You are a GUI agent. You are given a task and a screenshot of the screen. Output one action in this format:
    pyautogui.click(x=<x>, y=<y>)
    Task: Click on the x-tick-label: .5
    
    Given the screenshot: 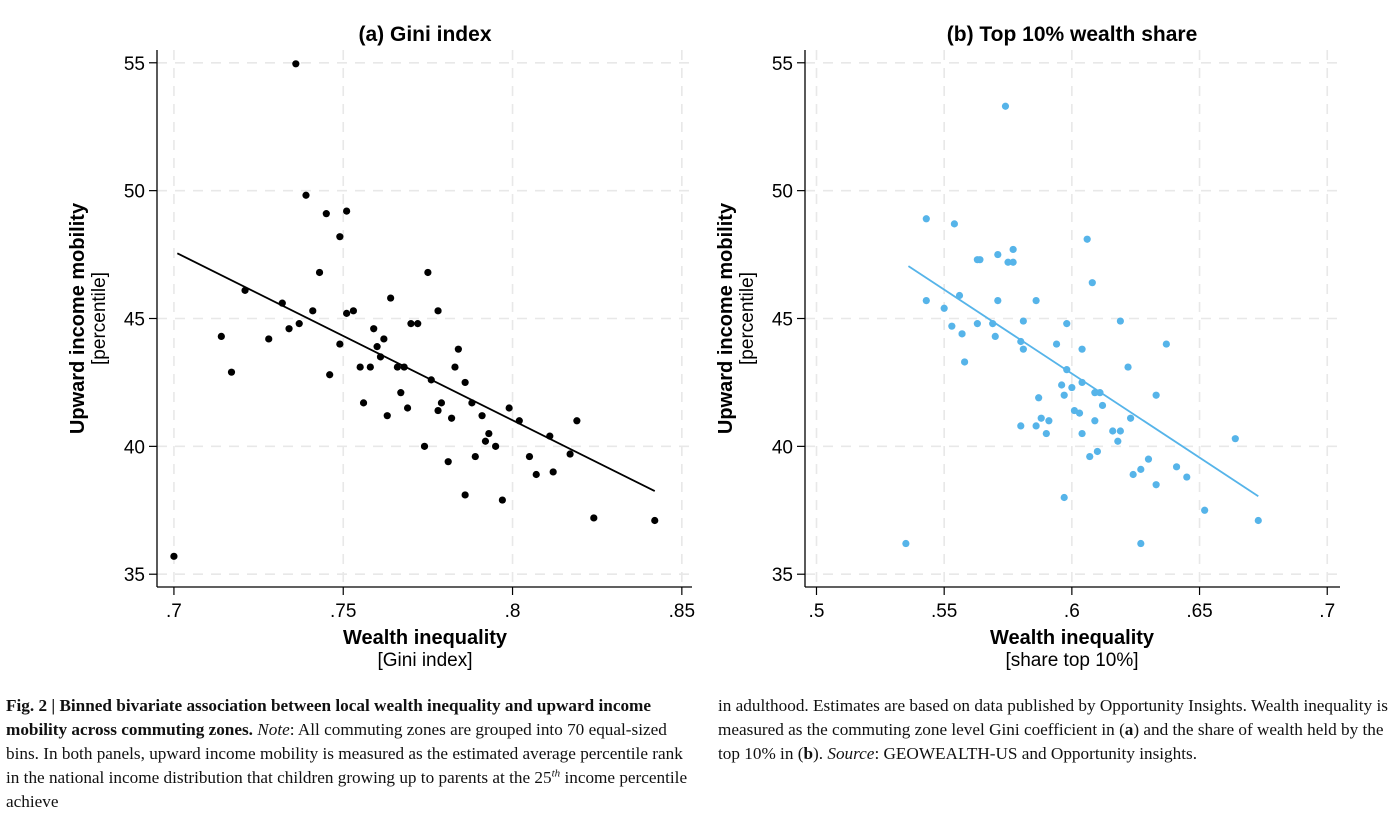 What is the action you would take?
    pyautogui.click(x=817, y=611)
    